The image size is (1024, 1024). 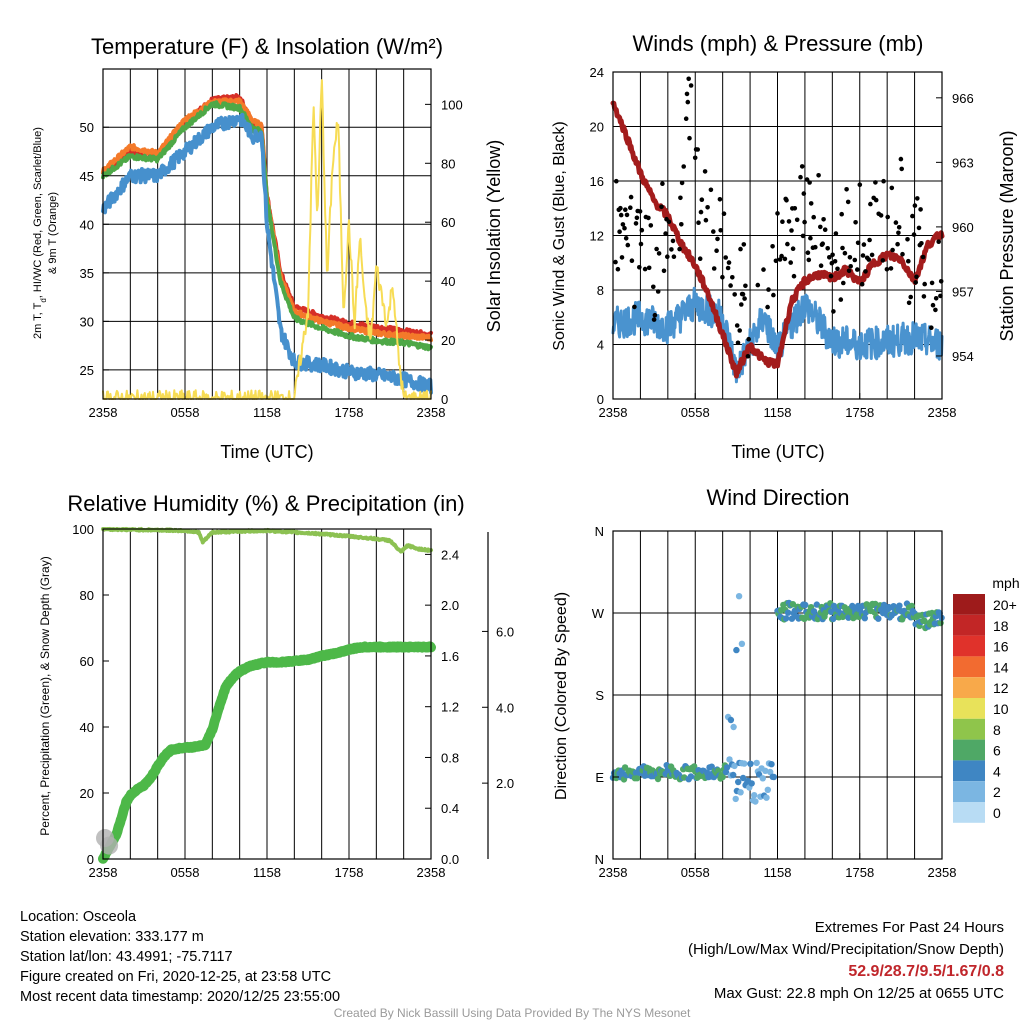 I want to click on temperature-x-tick-label: 2358, so click(x=431, y=412).